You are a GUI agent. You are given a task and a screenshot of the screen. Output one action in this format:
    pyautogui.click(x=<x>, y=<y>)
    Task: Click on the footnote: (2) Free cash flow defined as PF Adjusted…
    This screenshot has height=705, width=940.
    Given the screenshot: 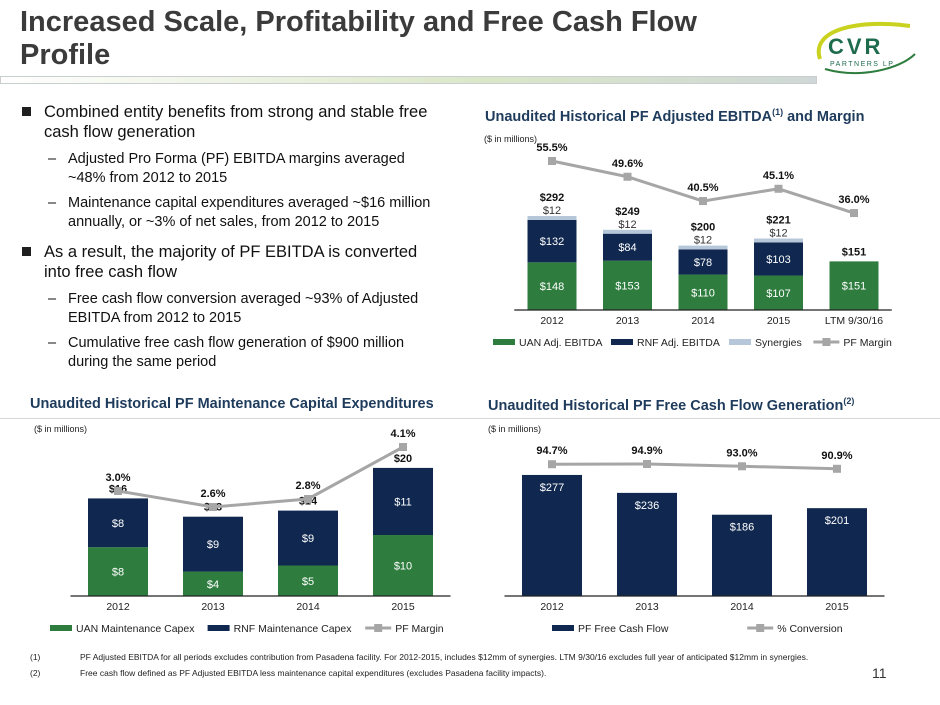 What is the action you would take?
    pyautogui.click(x=288, y=673)
    